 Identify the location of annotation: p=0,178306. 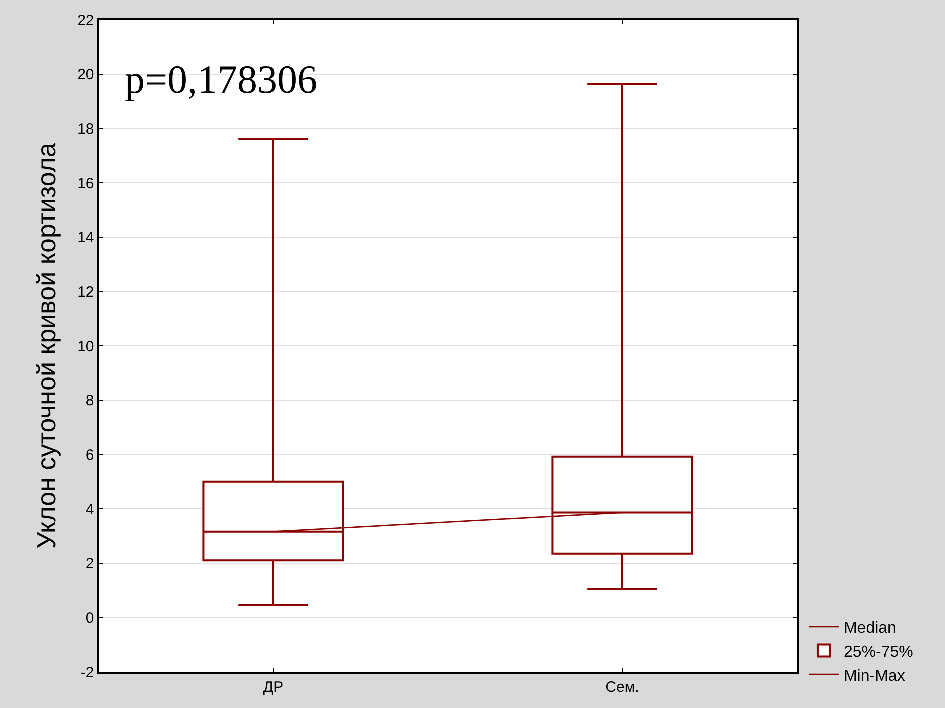
(221, 79).